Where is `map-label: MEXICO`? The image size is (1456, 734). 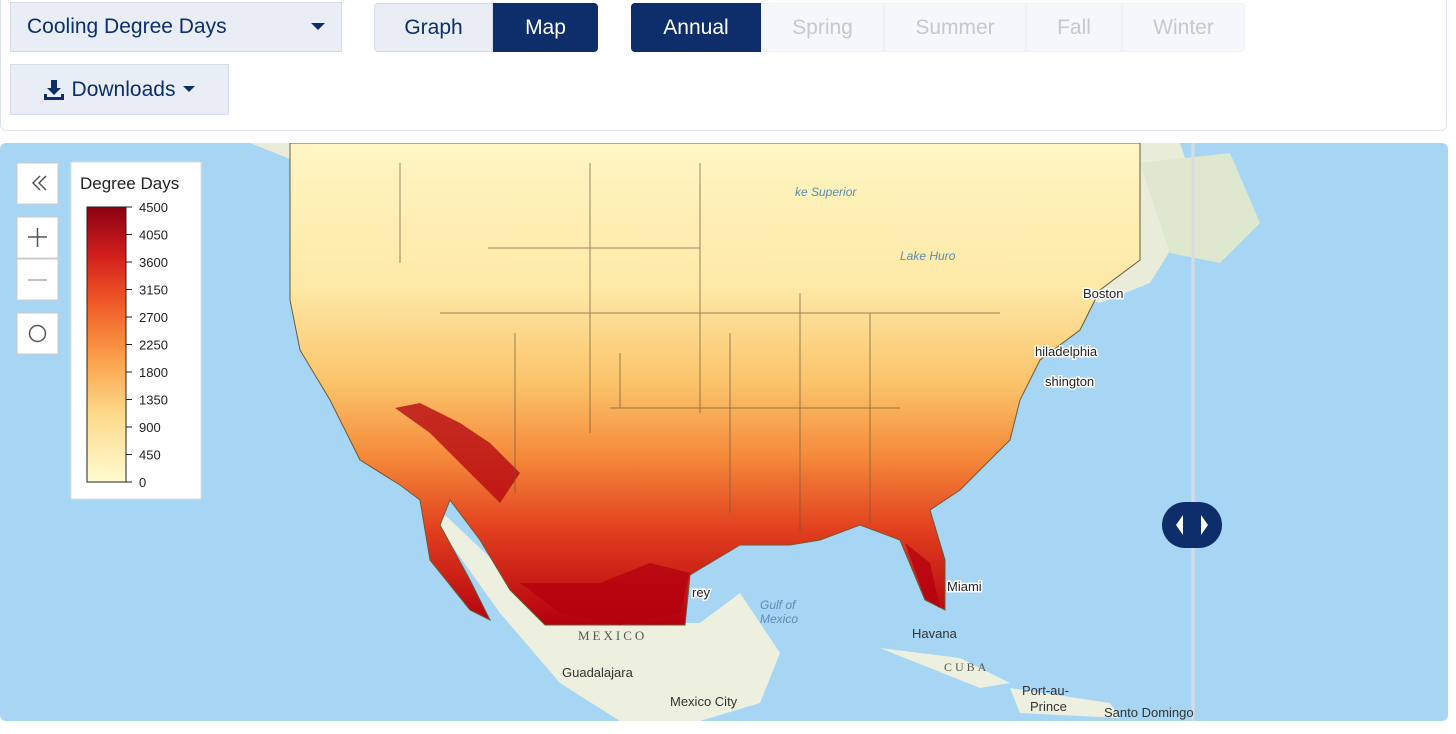
map-label: MEXICO is located at coordinates (612, 635).